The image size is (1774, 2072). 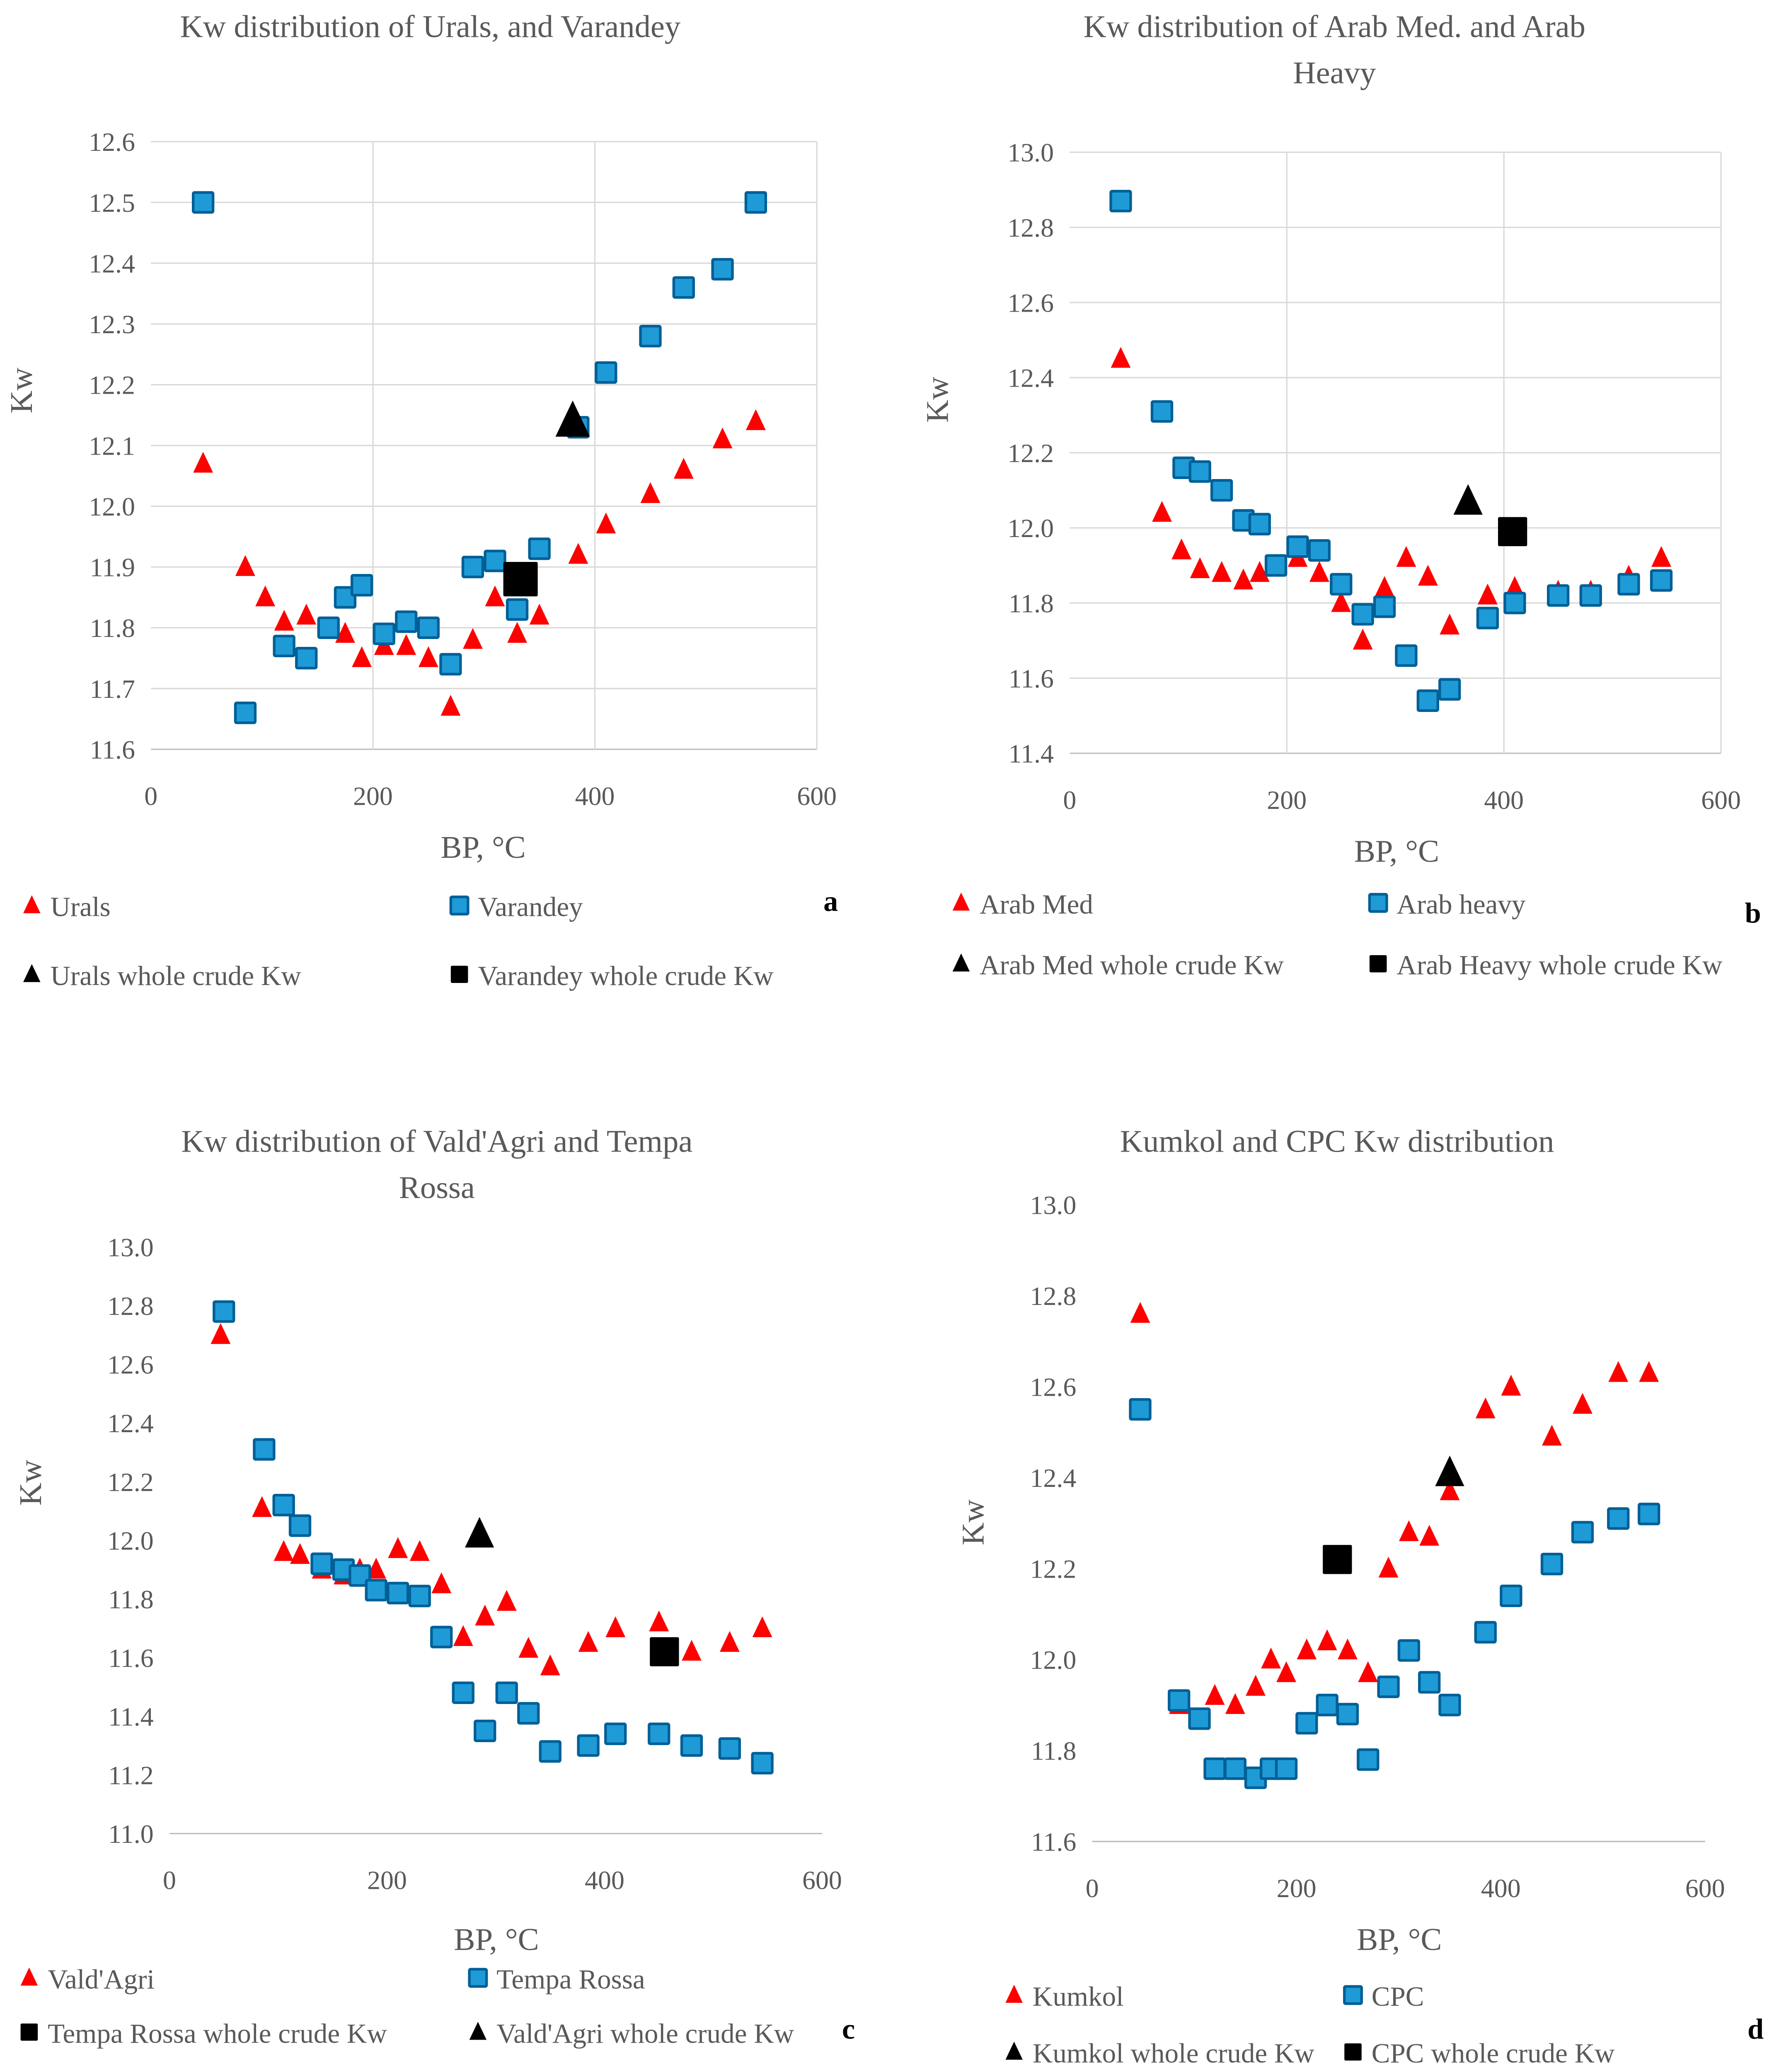 What do you see at coordinates (830, 901) in the screenshot?
I see `panel-label: a` at bounding box center [830, 901].